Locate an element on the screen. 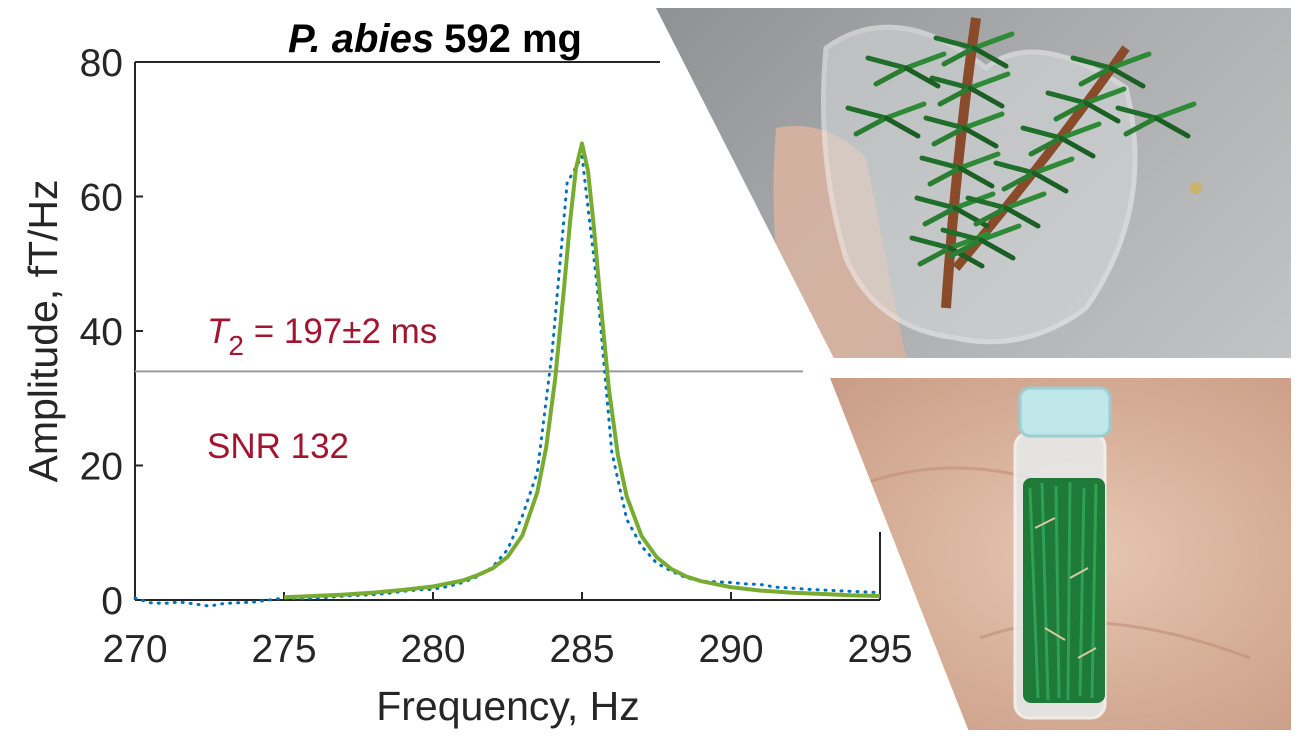 The image size is (1299, 738). x-tick-label: 270 is located at coordinates (134, 649).